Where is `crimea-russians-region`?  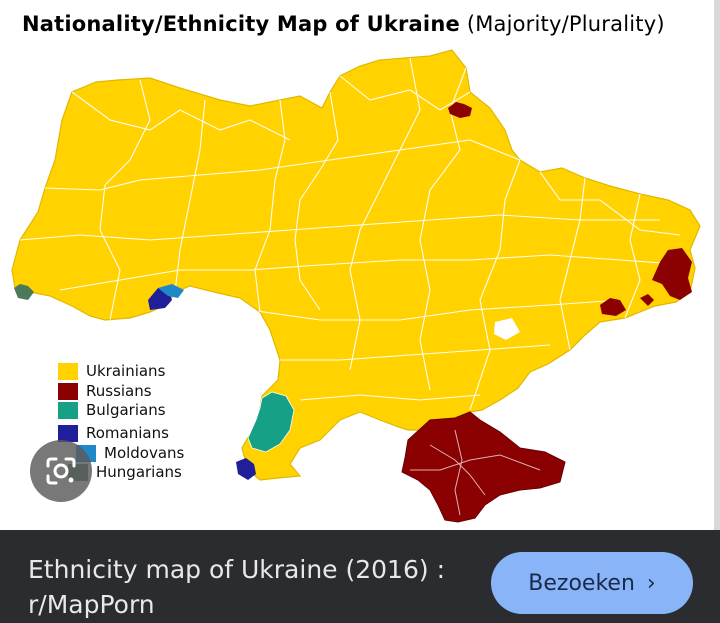
crimea-russians-region is located at coordinates (483, 467).